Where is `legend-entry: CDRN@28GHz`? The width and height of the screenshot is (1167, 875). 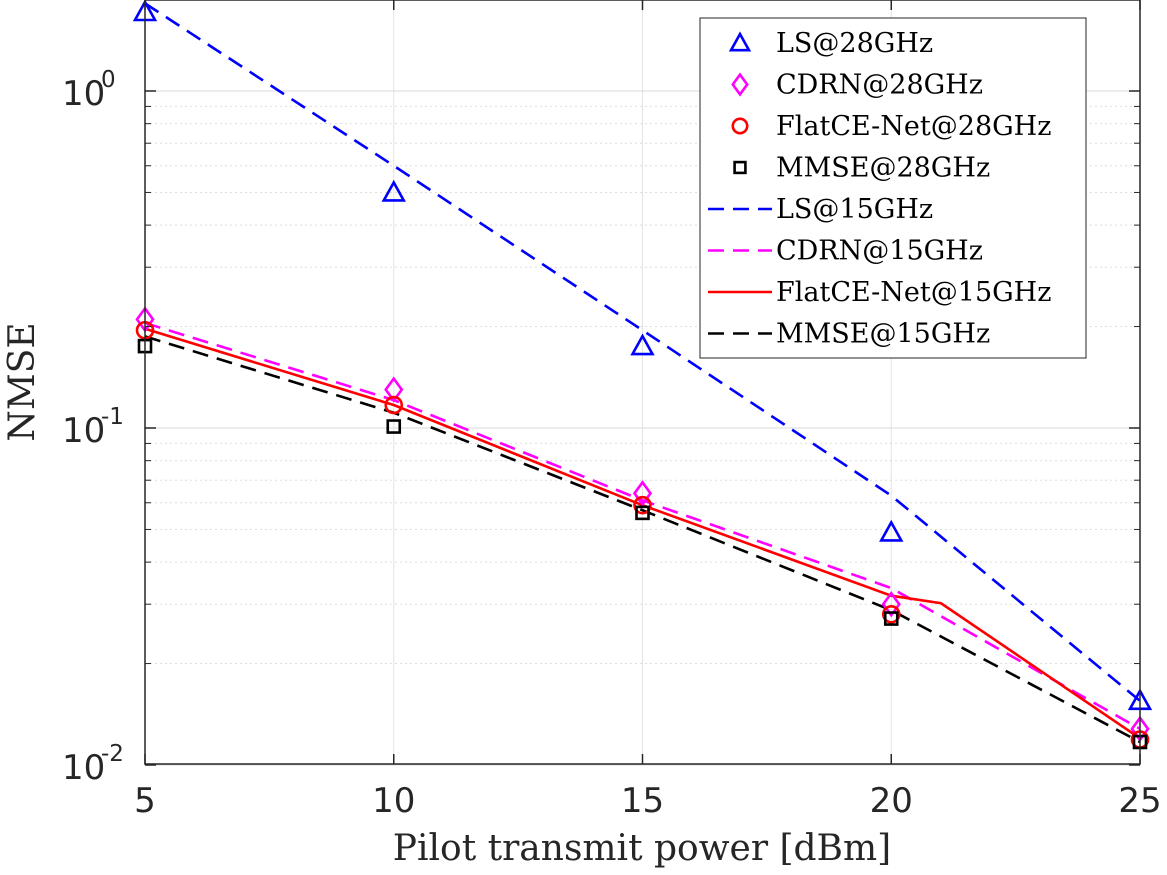 legend-entry: CDRN@28GHz is located at coordinates (857, 85).